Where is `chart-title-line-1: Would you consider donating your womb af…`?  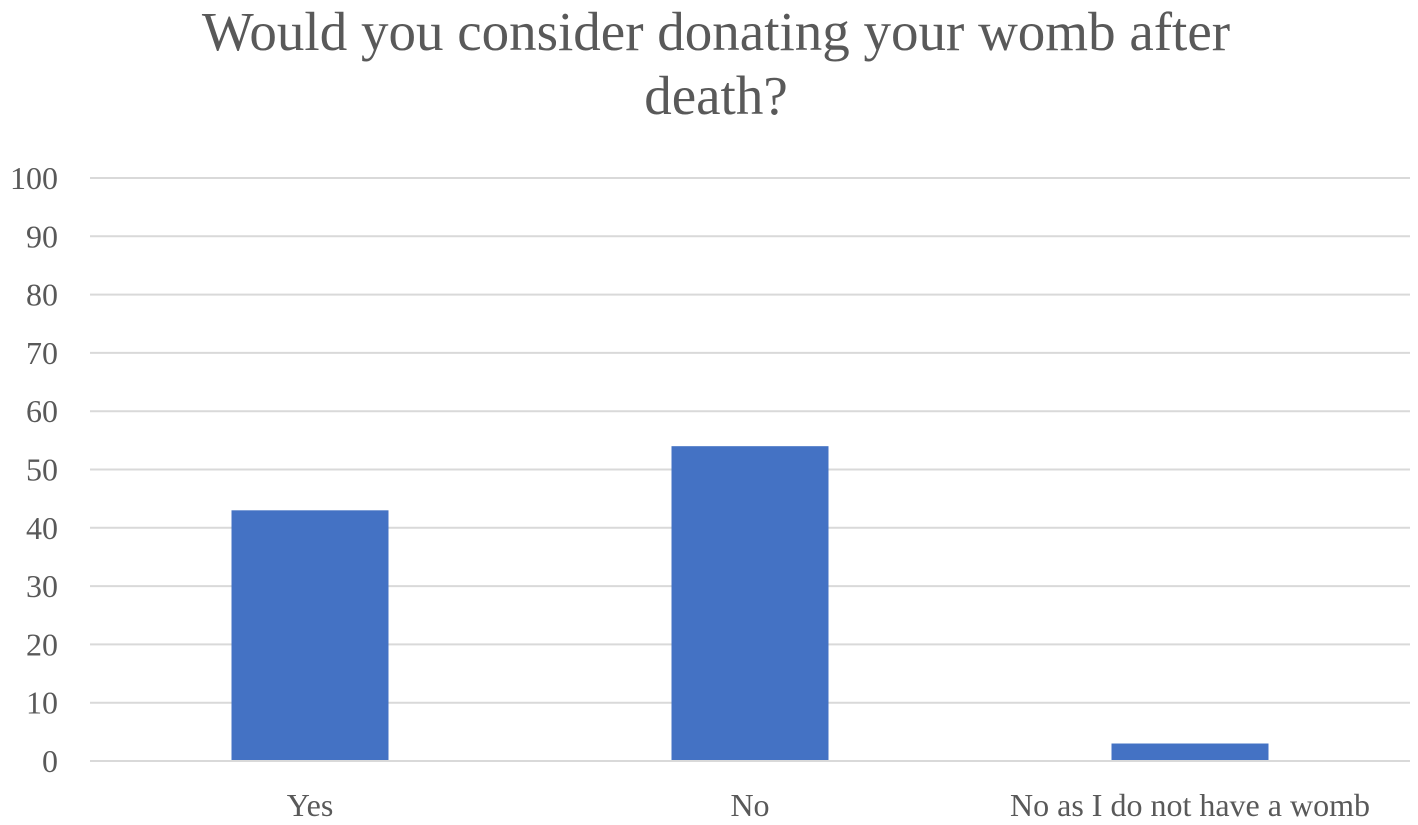
chart-title-line-1: Would you consider donating your womb af… is located at coordinates (716, 31).